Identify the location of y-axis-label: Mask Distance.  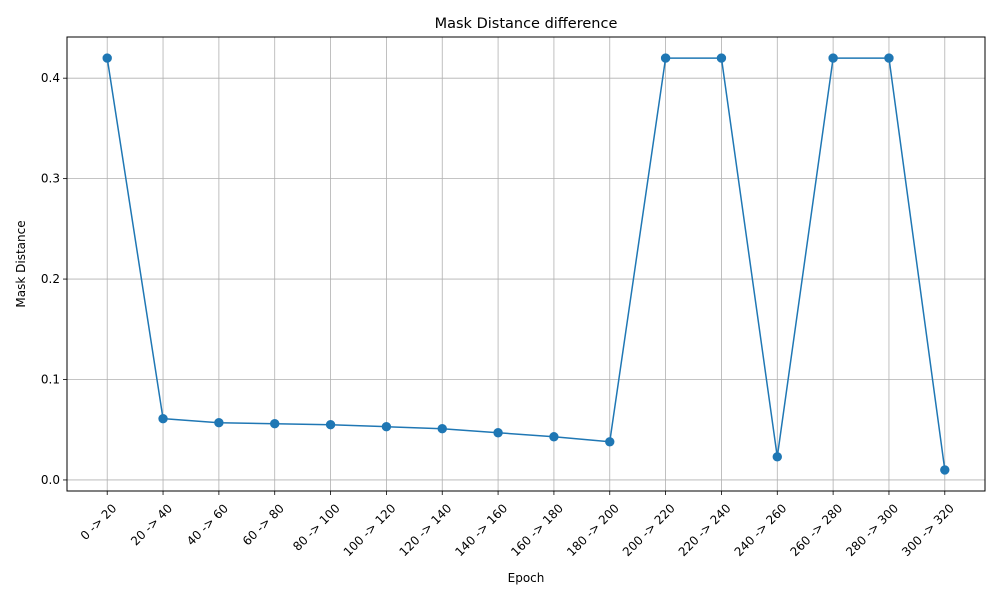
(21, 263).